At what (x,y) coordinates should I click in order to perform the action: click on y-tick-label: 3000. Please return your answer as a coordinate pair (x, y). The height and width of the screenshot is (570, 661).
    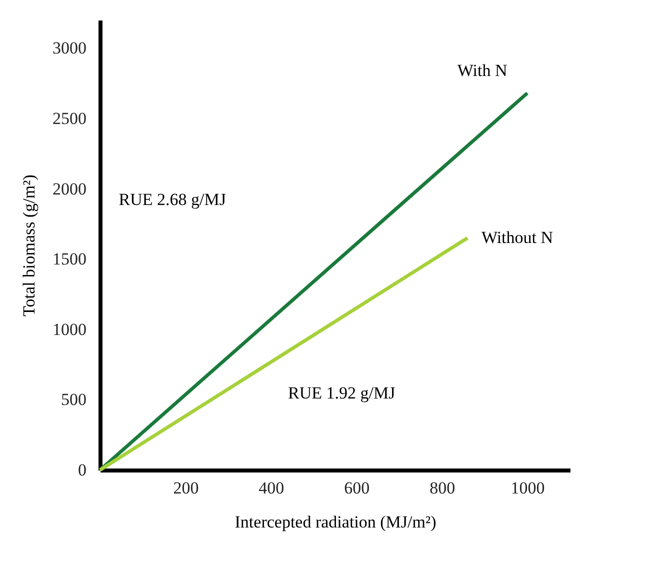
    Looking at the image, I should click on (69, 48).